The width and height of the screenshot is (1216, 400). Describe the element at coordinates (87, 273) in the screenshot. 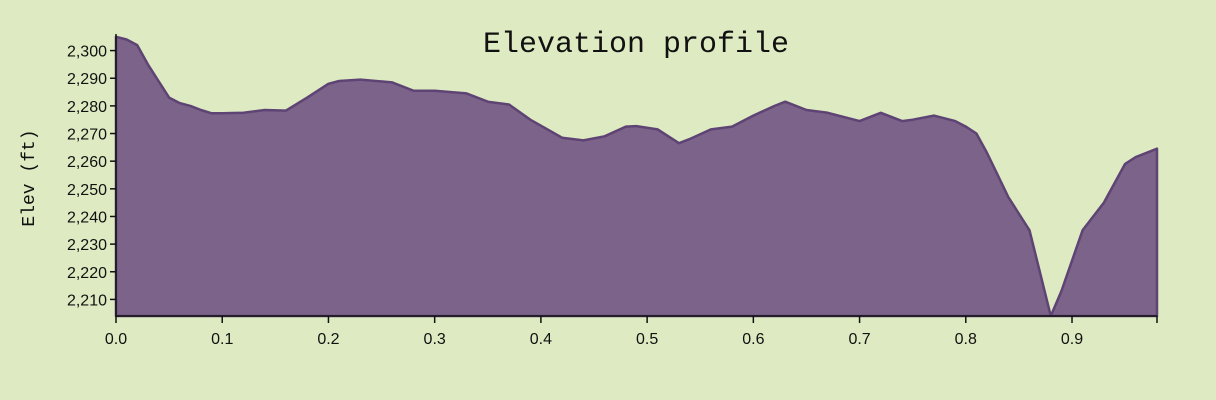

I see `y-tick-label: 2,220` at that location.